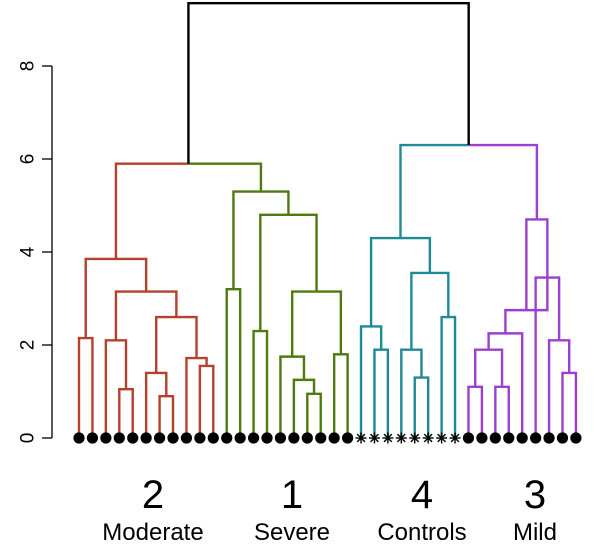 The height and width of the screenshot is (545, 594). Describe the element at coordinates (292, 495) in the screenshot. I see `cluster-number: 1` at that location.